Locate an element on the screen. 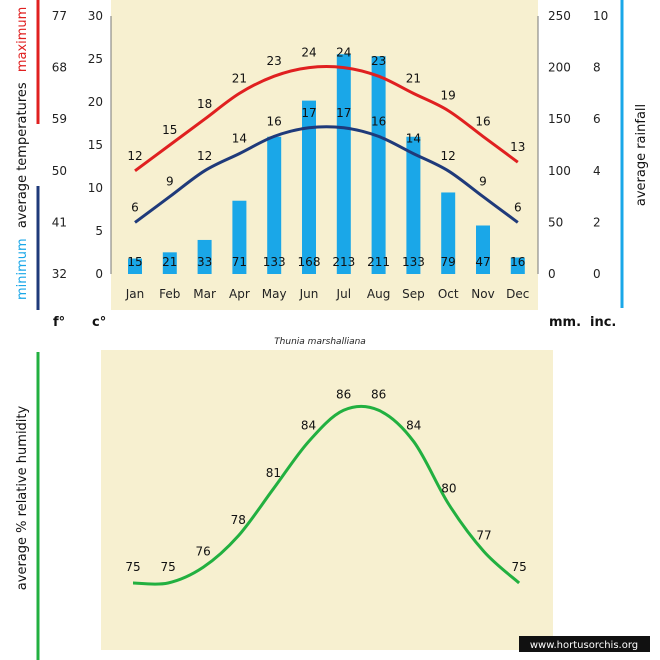  average-temperatures-label: average temperatures is located at coordinates (22, 155).